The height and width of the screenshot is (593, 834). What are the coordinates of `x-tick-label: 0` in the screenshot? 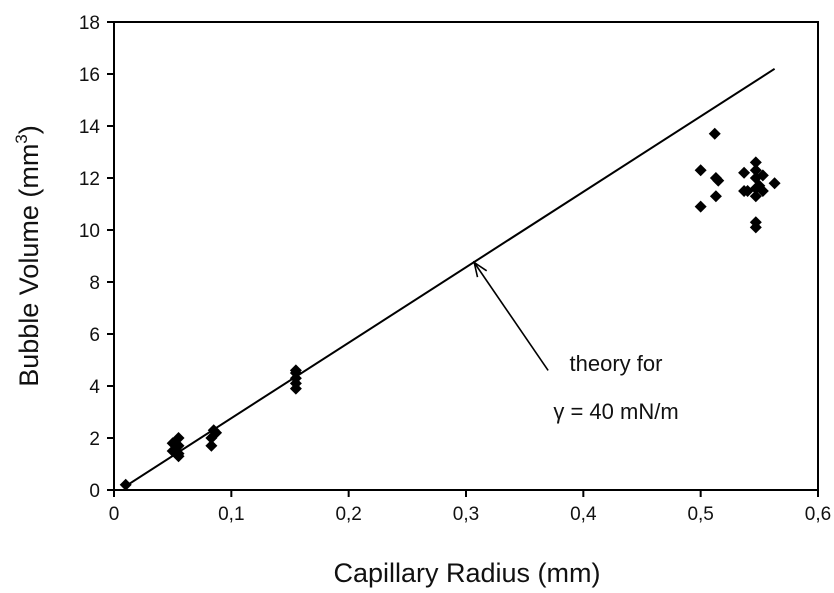 It's located at (114, 514).